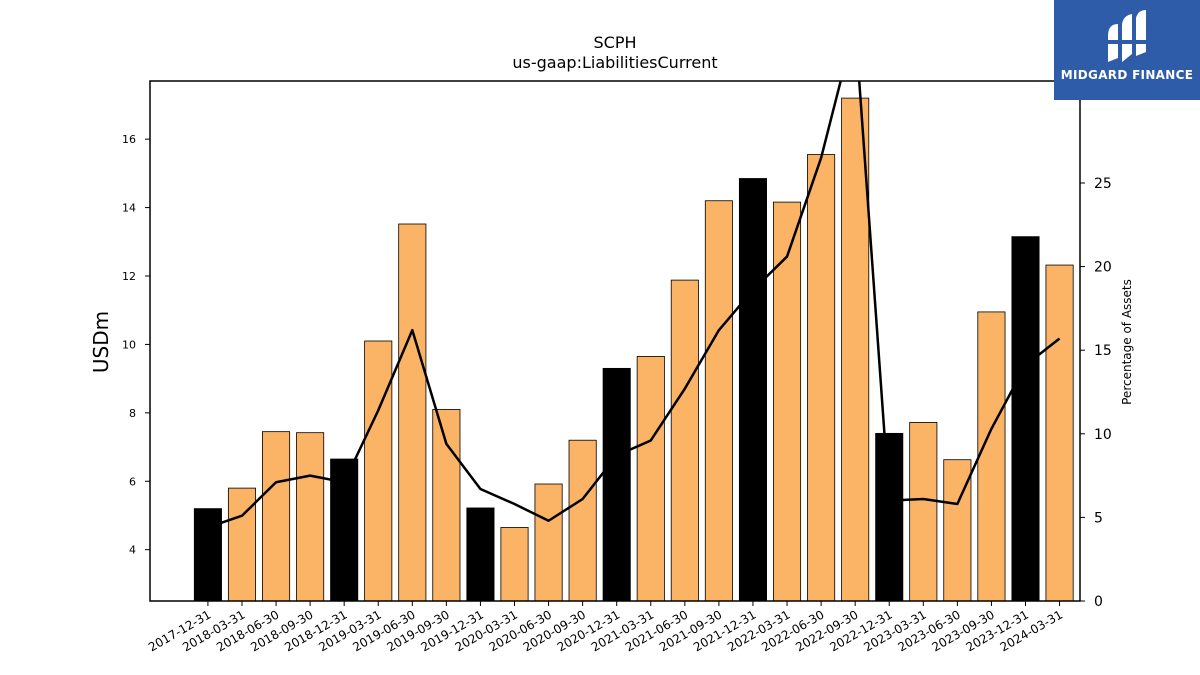 This screenshot has width=1200, height=675. I want to click on y-tick-label-16: 16, so click(129, 139).